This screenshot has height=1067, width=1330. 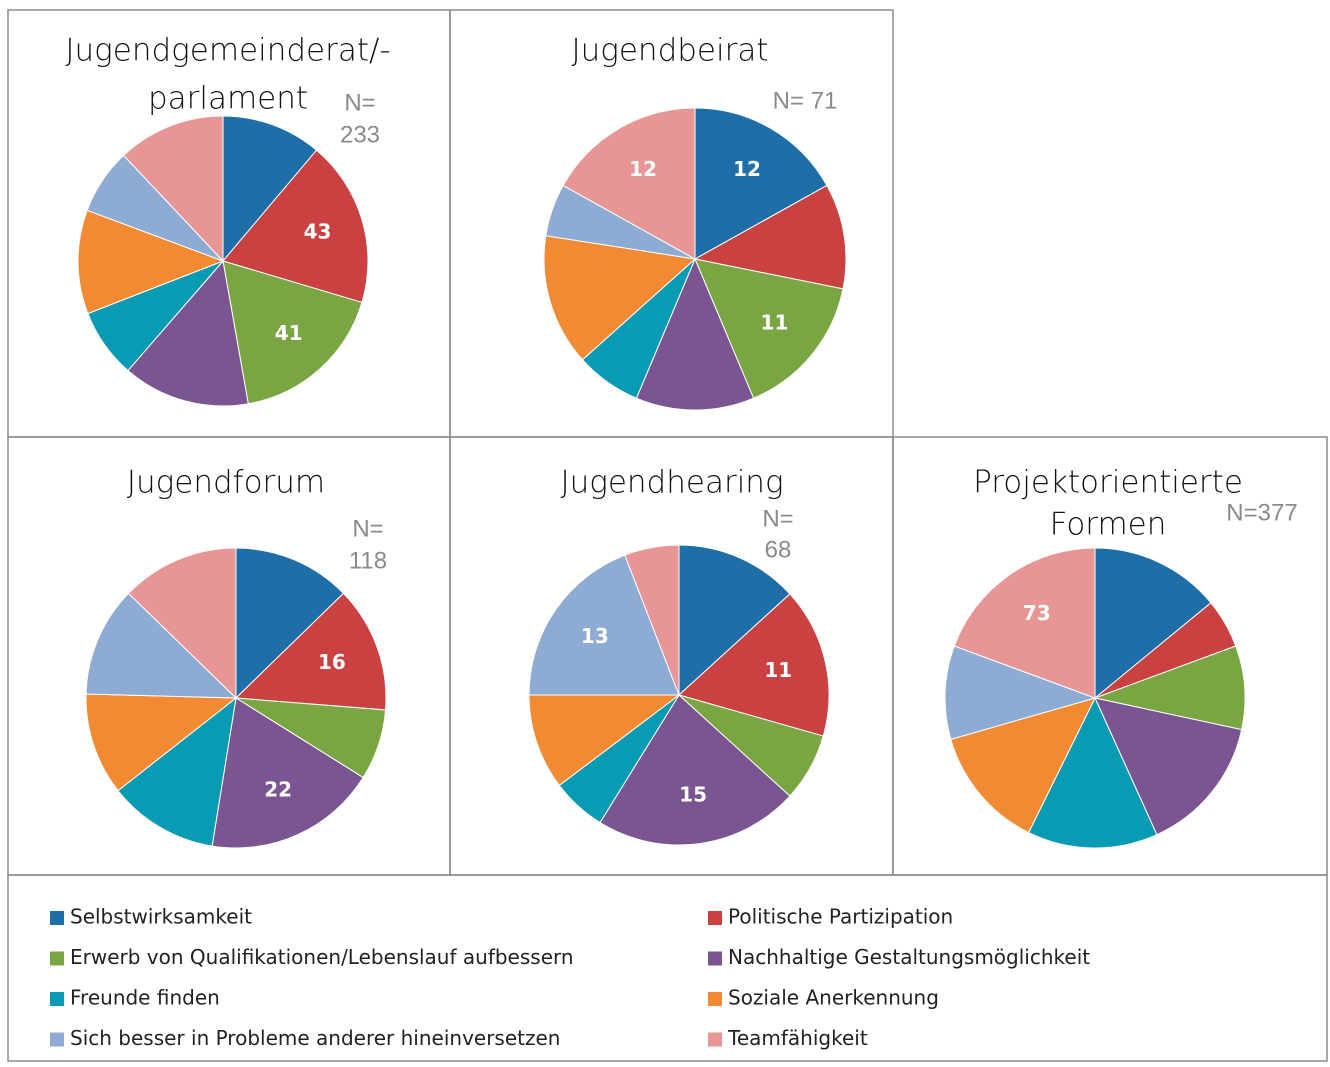 I want to click on data-label: 43, so click(x=318, y=231).